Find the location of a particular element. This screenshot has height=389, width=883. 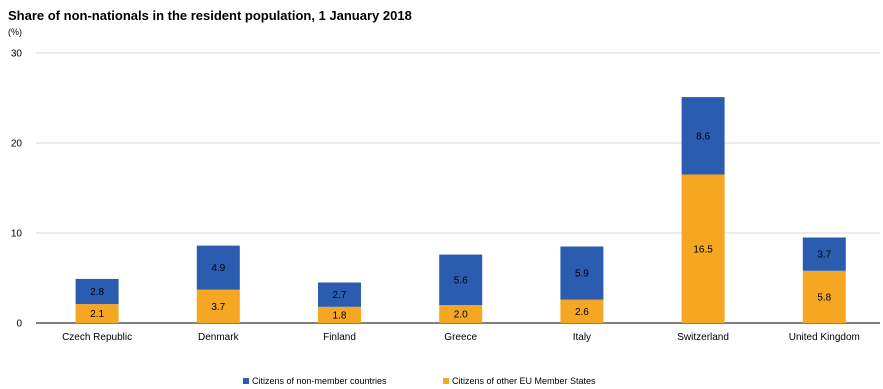

data-label: 16.5 is located at coordinates (703, 249).